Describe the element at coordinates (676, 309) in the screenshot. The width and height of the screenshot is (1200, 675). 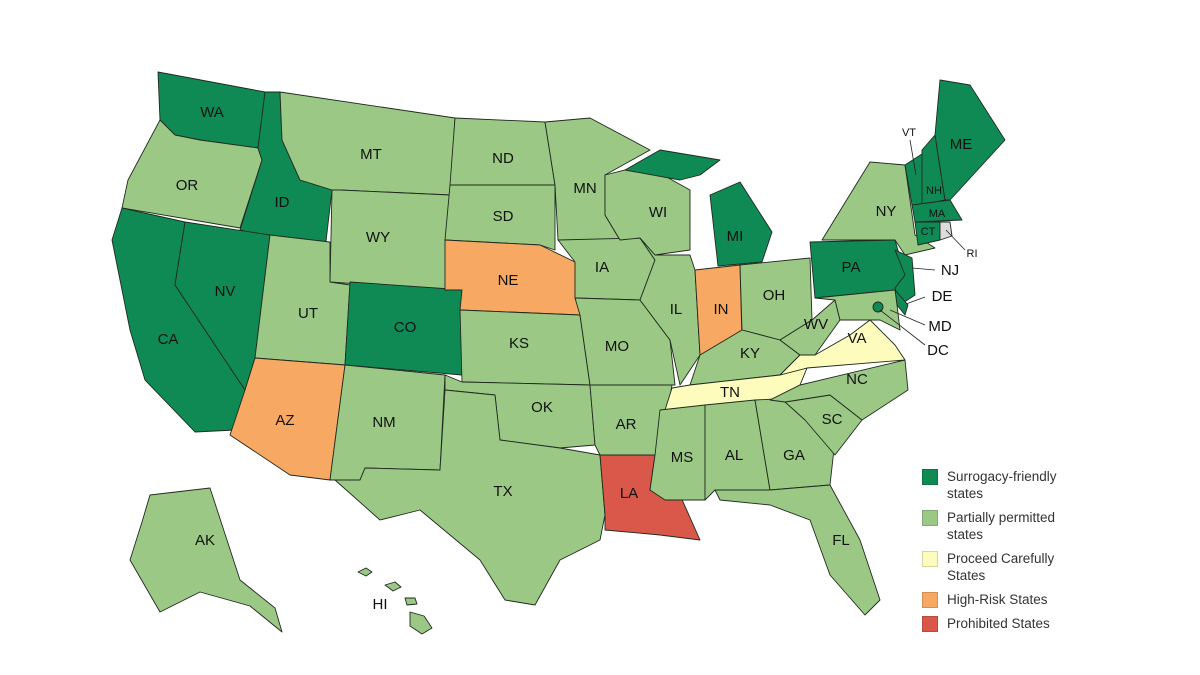
I see `state-label: IL` at that location.